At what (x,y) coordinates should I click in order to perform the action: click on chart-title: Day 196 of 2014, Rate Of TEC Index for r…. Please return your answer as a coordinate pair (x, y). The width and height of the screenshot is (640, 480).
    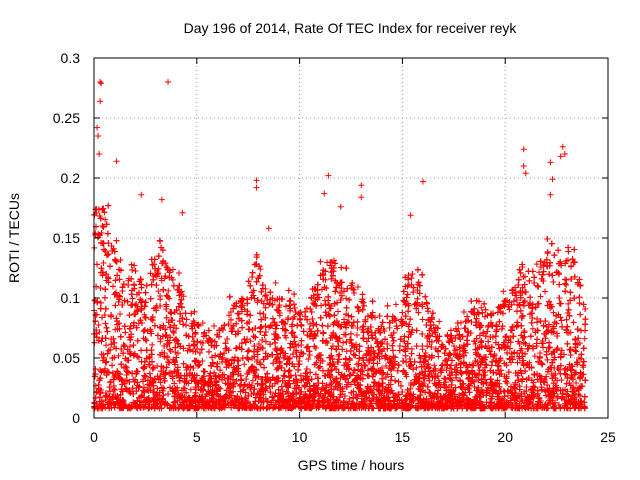
    Looking at the image, I should click on (351, 28).